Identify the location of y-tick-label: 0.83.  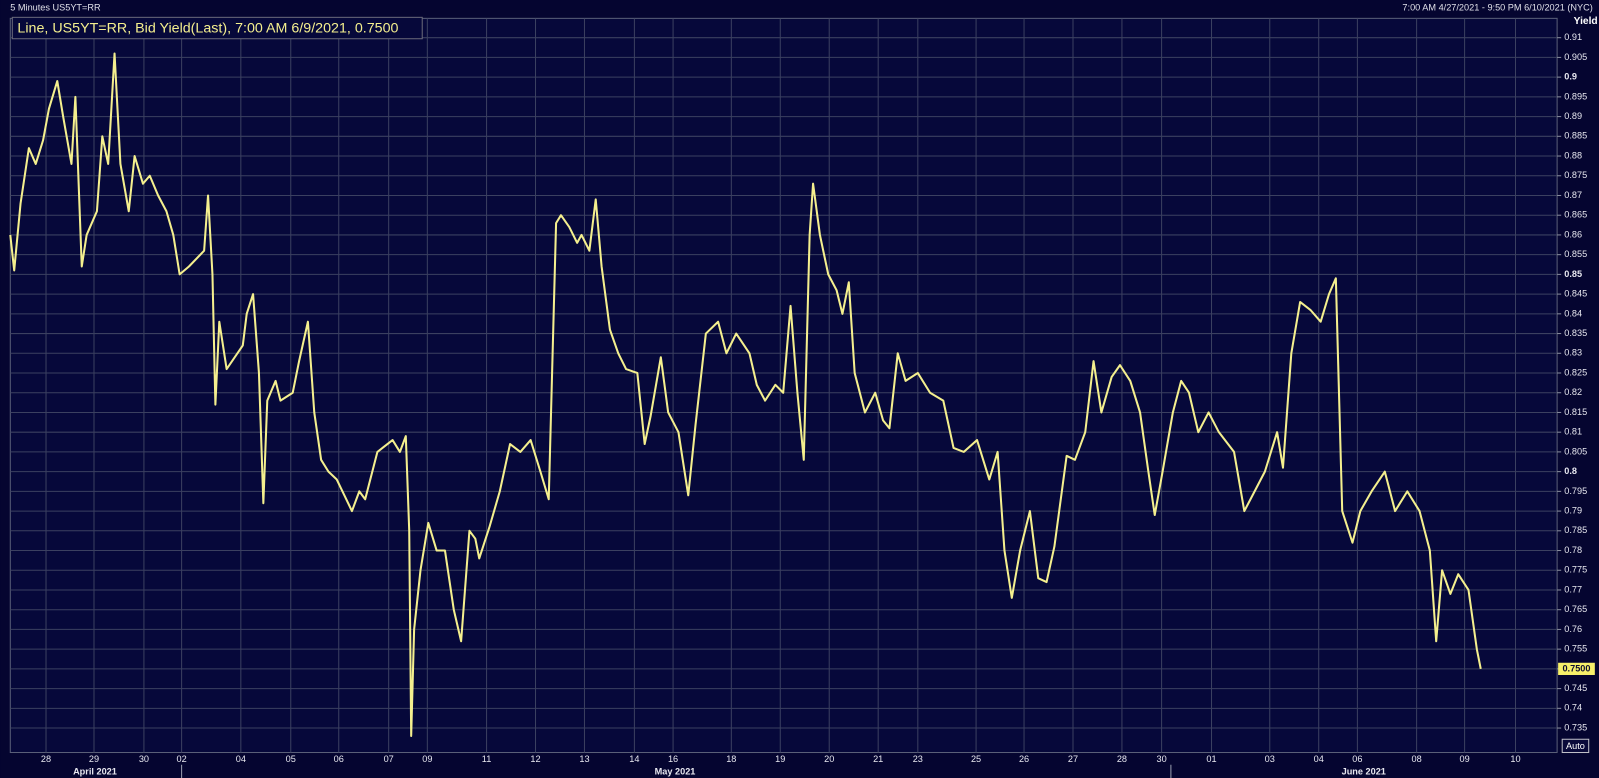
(1573, 353).